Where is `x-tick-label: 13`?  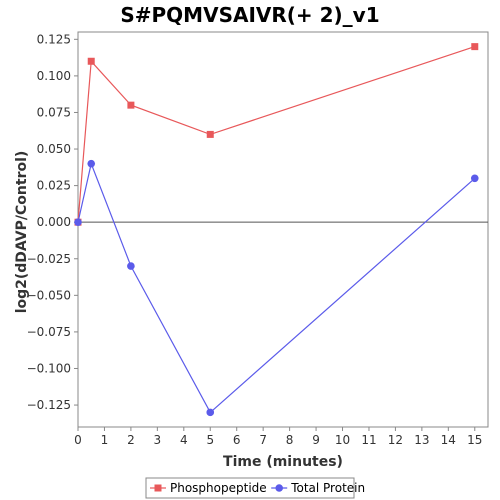 x-tick-label: 13 is located at coordinates (421, 440).